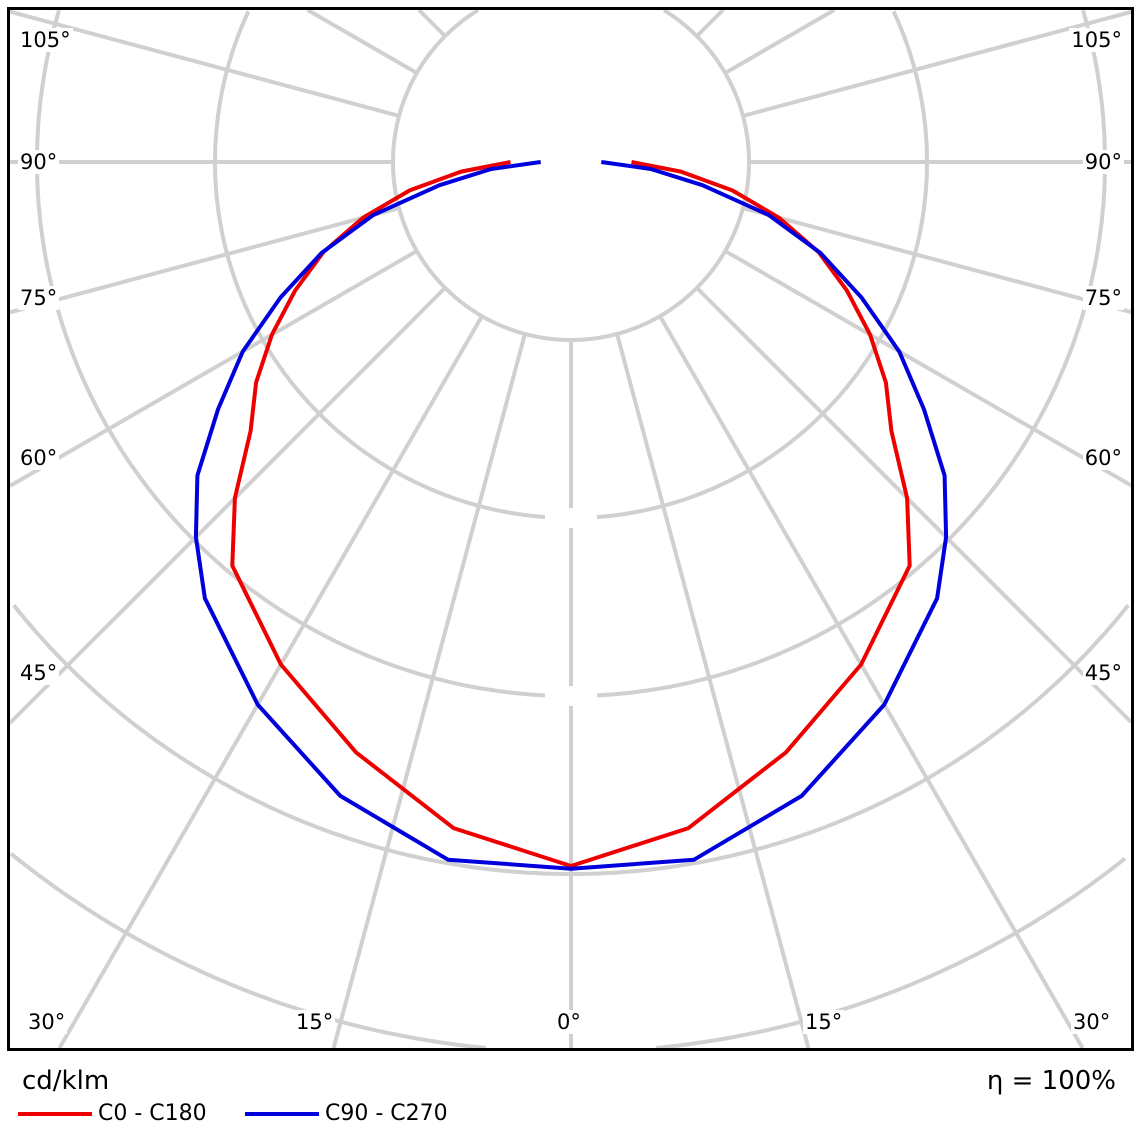 Image resolution: width=1142 pixels, height=1132 pixels. What do you see at coordinates (1103, 162) in the screenshot?
I see `angle-label-right-90: 90°` at bounding box center [1103, 162].